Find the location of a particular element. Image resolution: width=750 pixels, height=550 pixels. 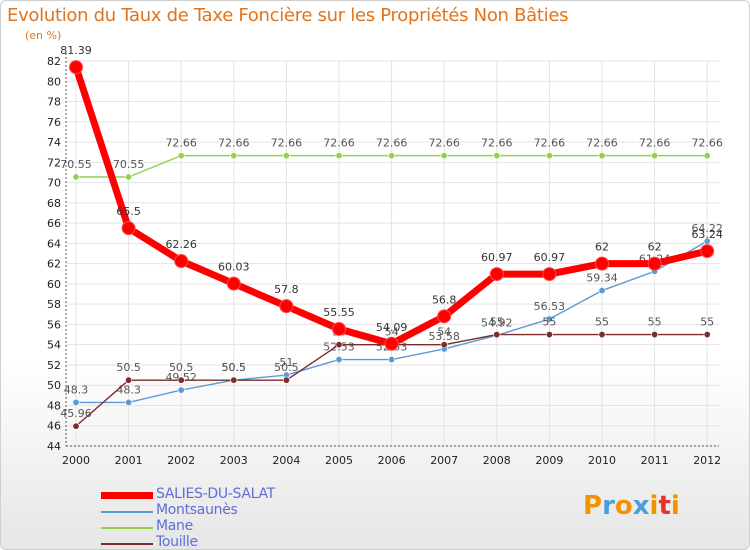

y-tick-label: 50 is located at coordinates (54, 385).